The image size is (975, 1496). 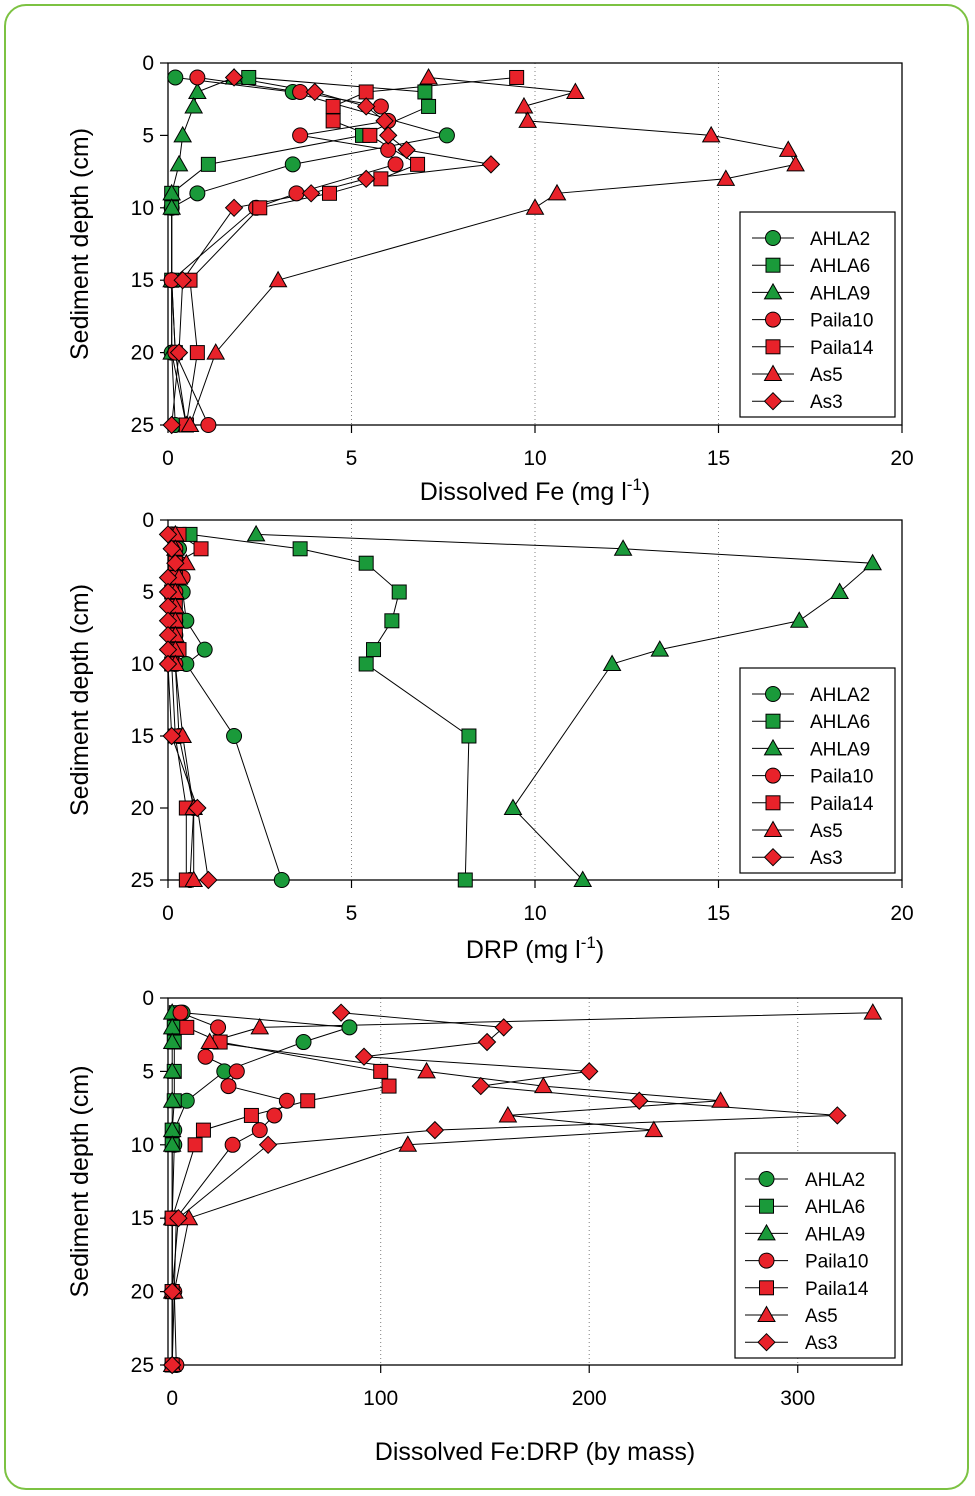 I want to click on x-axis-title: Dissolved Fe (mg l-1), so click(x=535, y=490).